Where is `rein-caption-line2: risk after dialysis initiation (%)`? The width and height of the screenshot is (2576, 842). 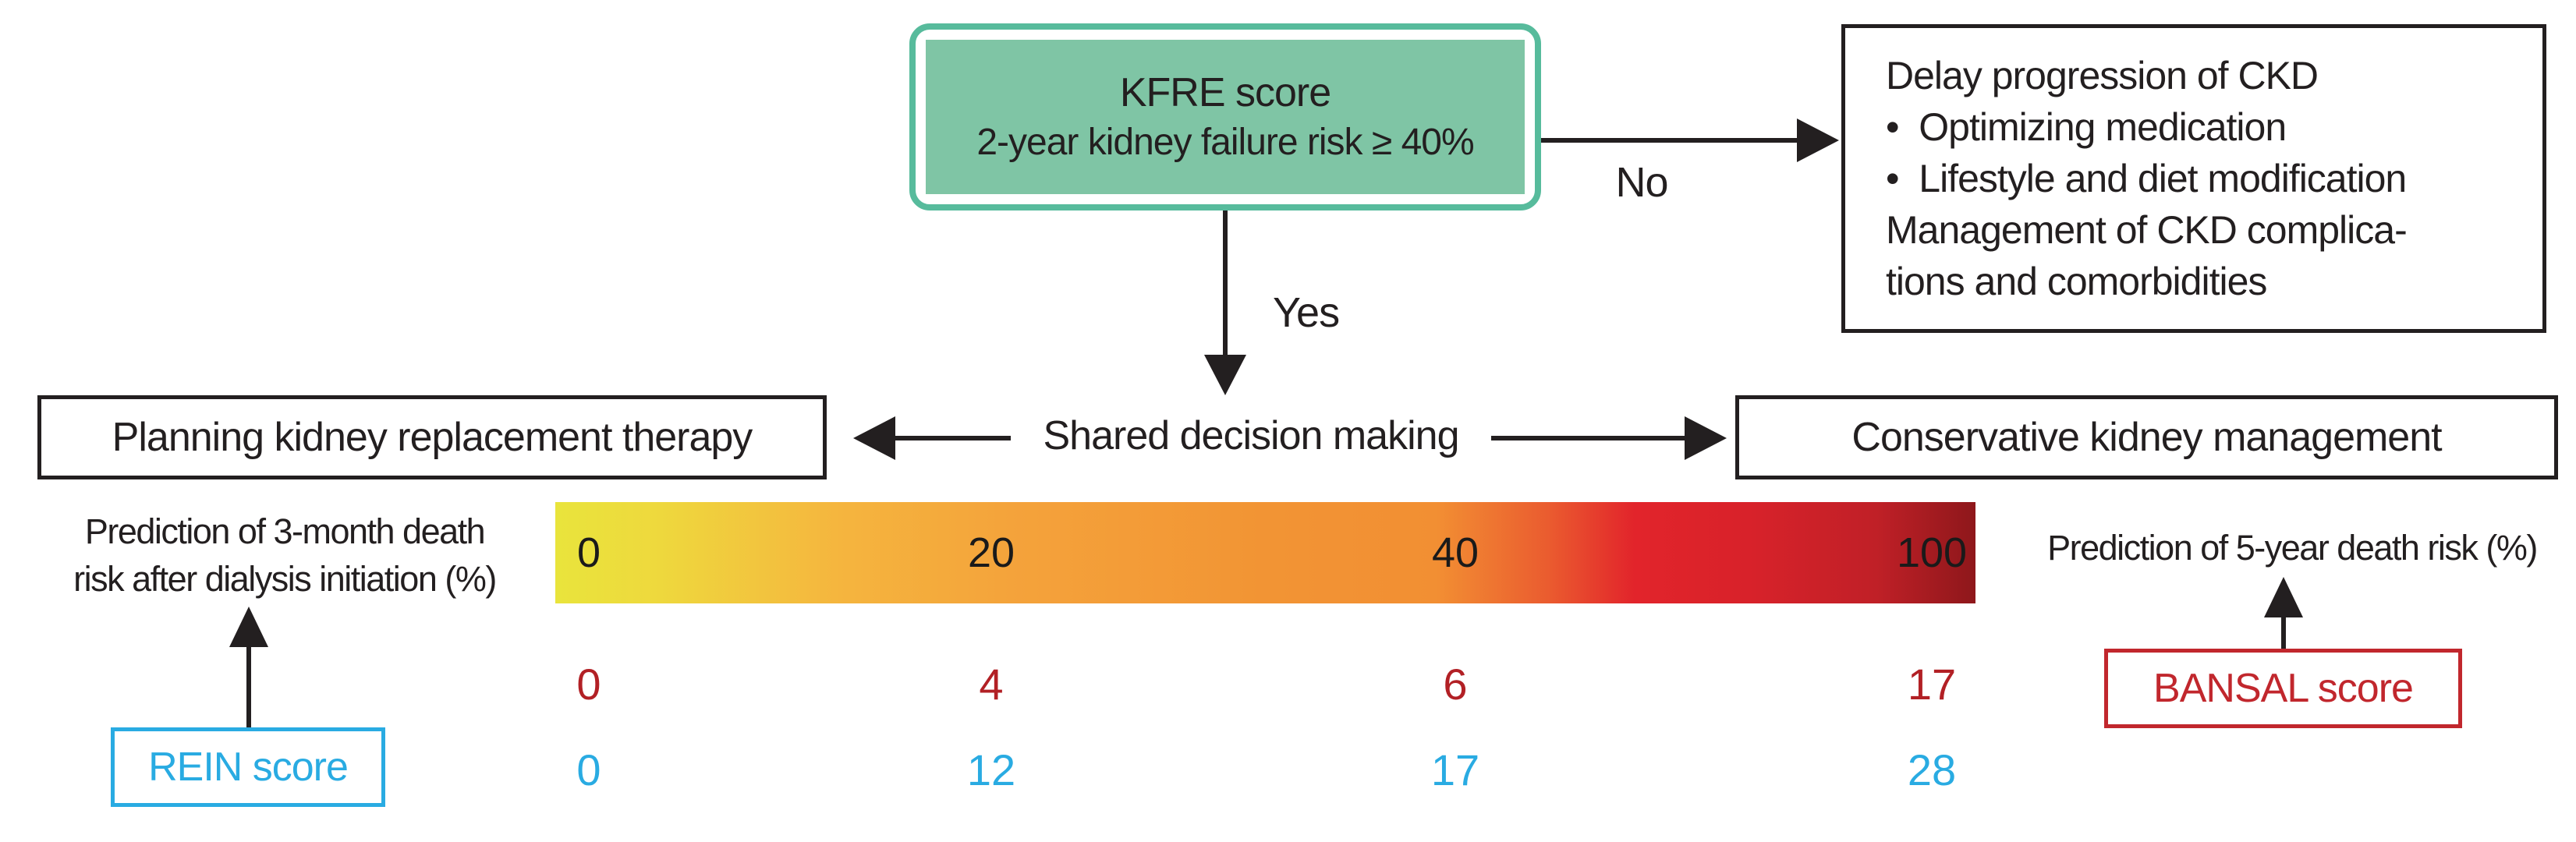
rein-caption-line2: risk after dialysis initiation (%) is located at coordinates (285, 579).